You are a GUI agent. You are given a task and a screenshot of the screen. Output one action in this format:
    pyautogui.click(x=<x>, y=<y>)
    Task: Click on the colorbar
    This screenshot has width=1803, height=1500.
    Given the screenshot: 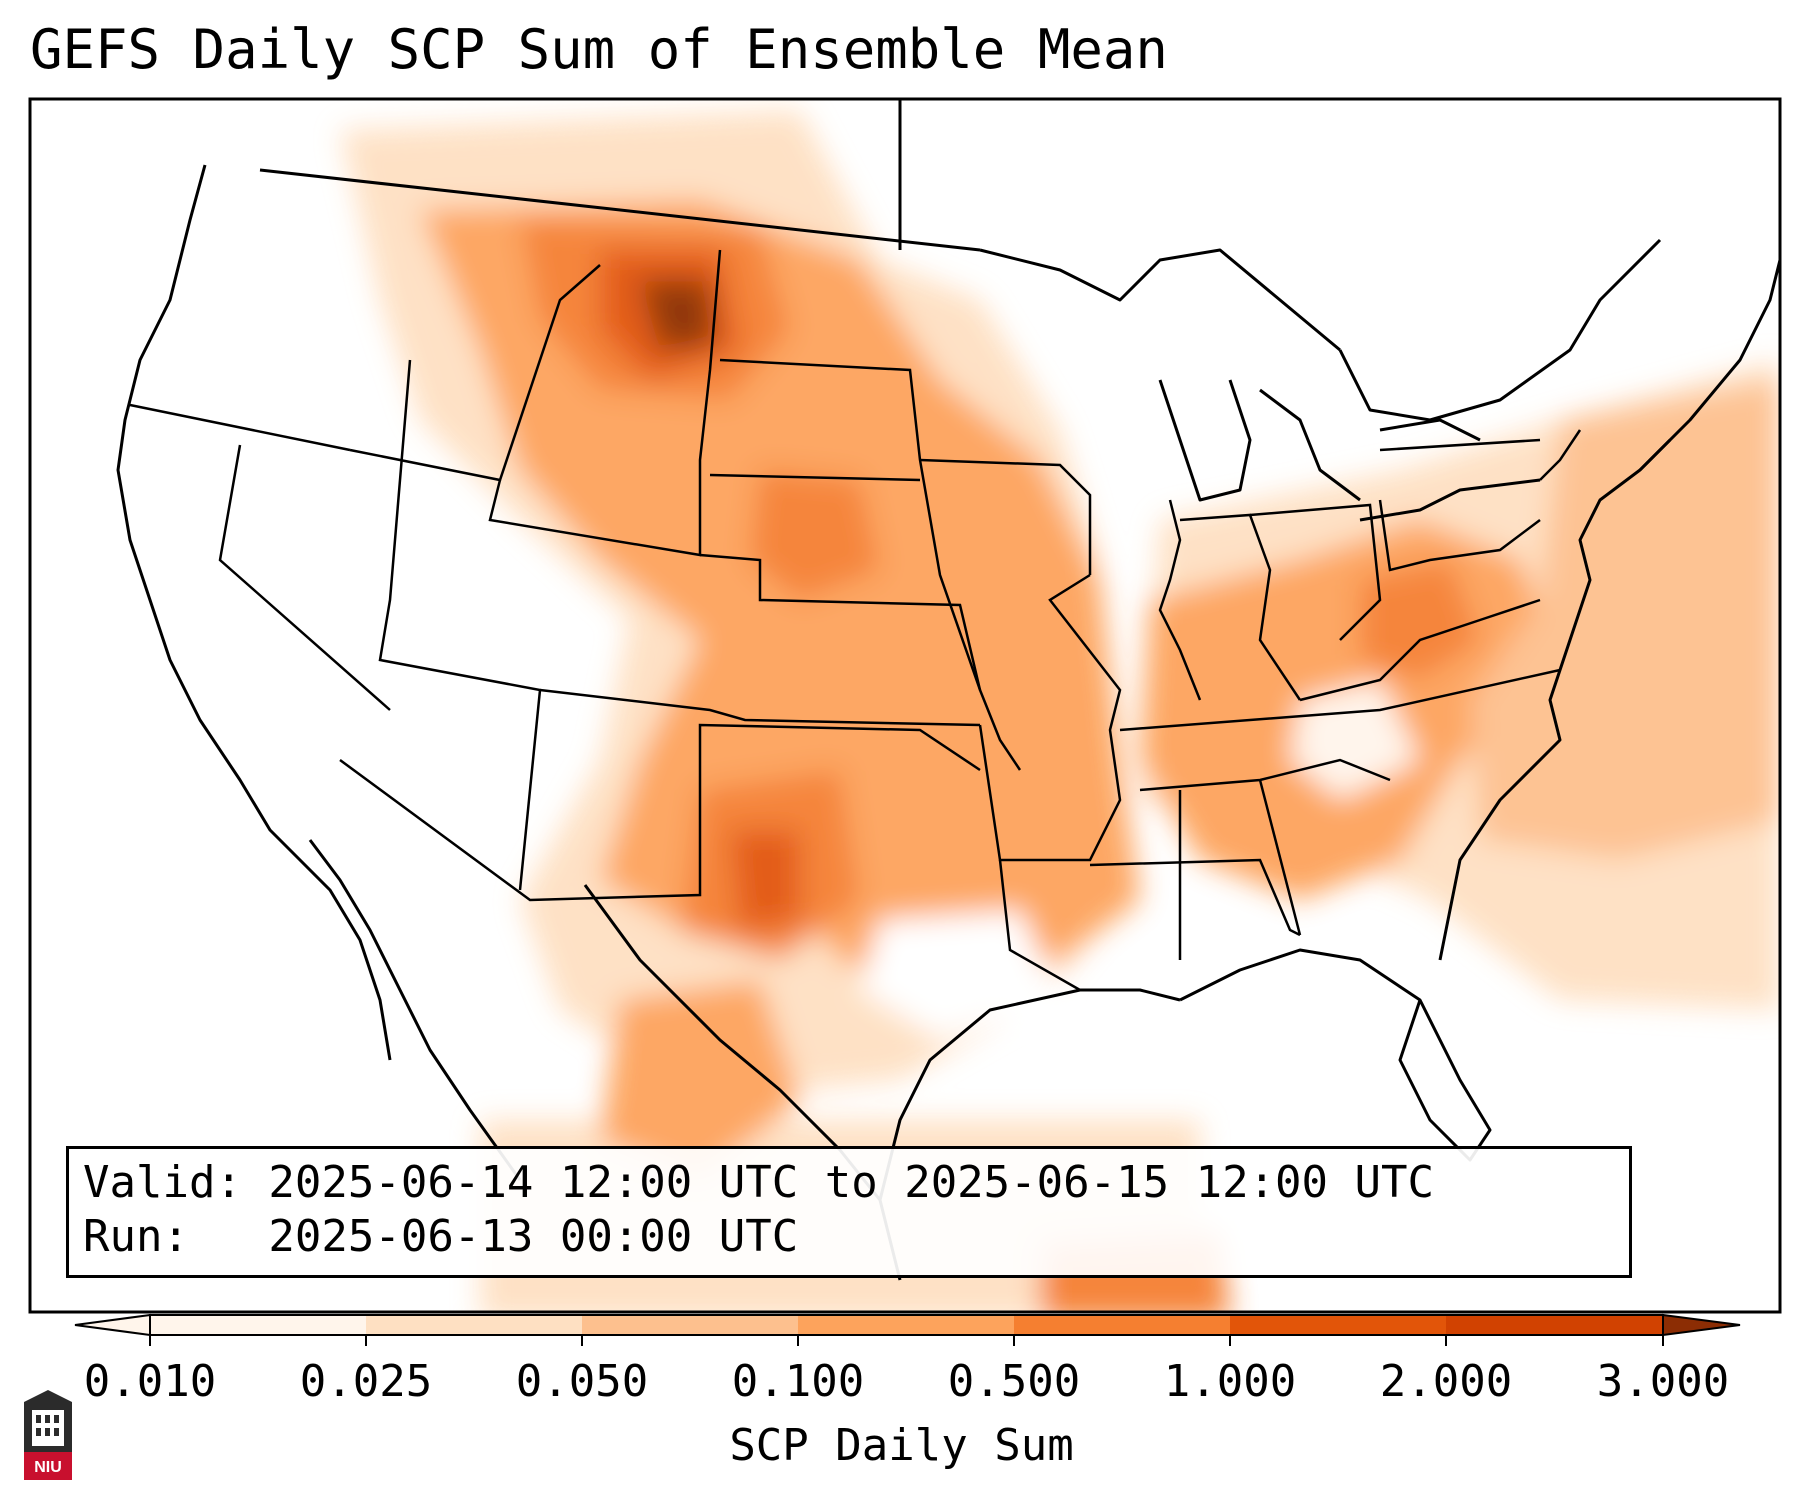 What is the action you would take?
    pyautogui.click(x=907, y=1329)
    